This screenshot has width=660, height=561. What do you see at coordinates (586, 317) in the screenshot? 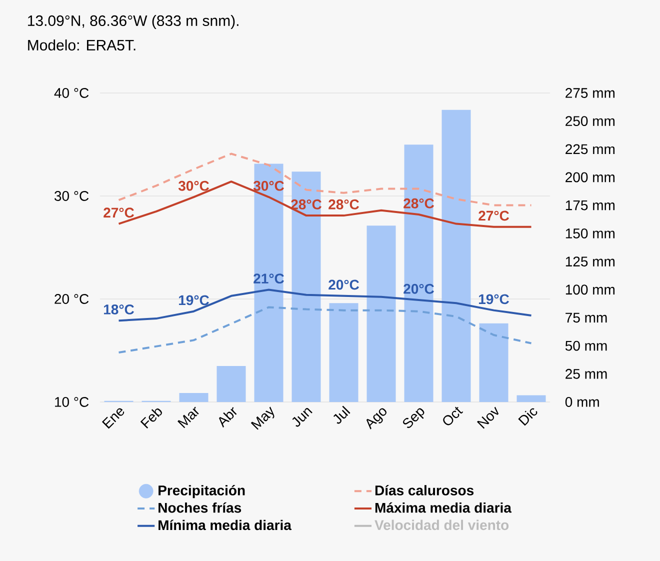
I see `y2-tick-label: 75 mm` at bounding box center [586, 317].